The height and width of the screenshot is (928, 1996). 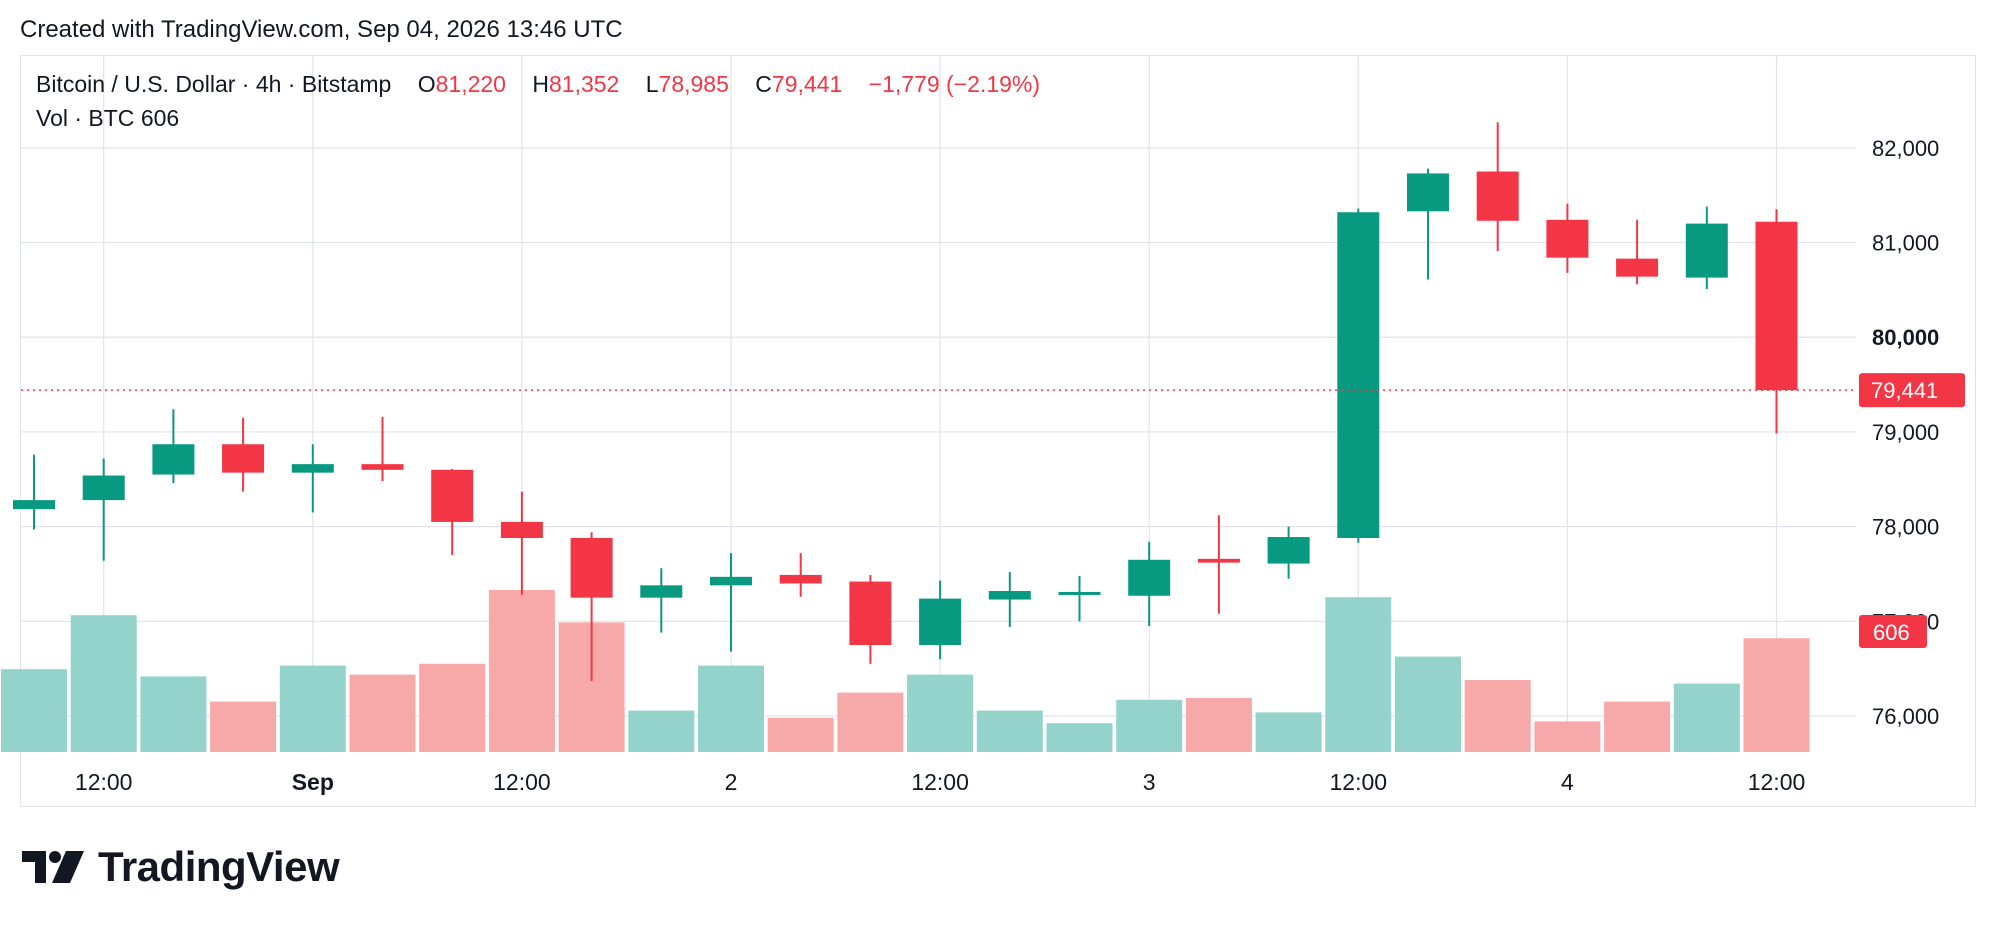 I want to click on volume-label: Vol · BTC, so click(x=85, y=118).